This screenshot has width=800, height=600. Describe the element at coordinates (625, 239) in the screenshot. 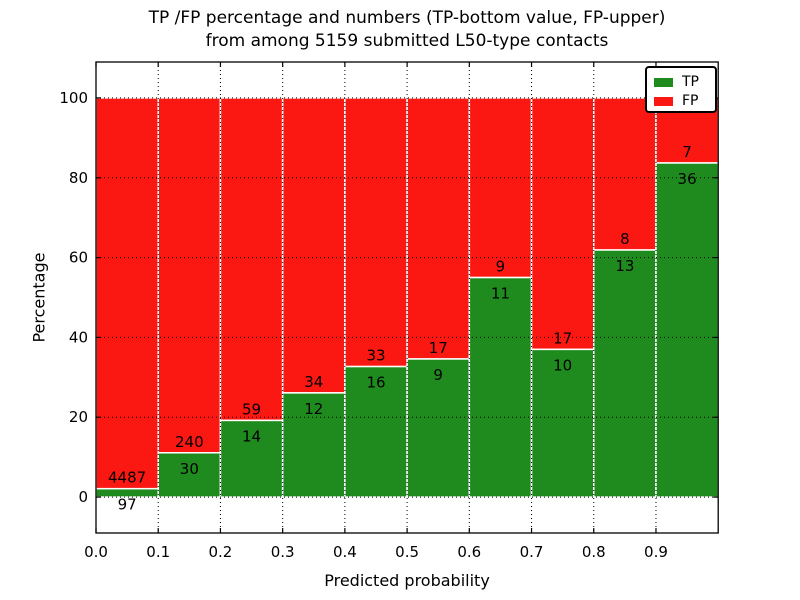

I see `fp-count-label-8: 8` at that location.